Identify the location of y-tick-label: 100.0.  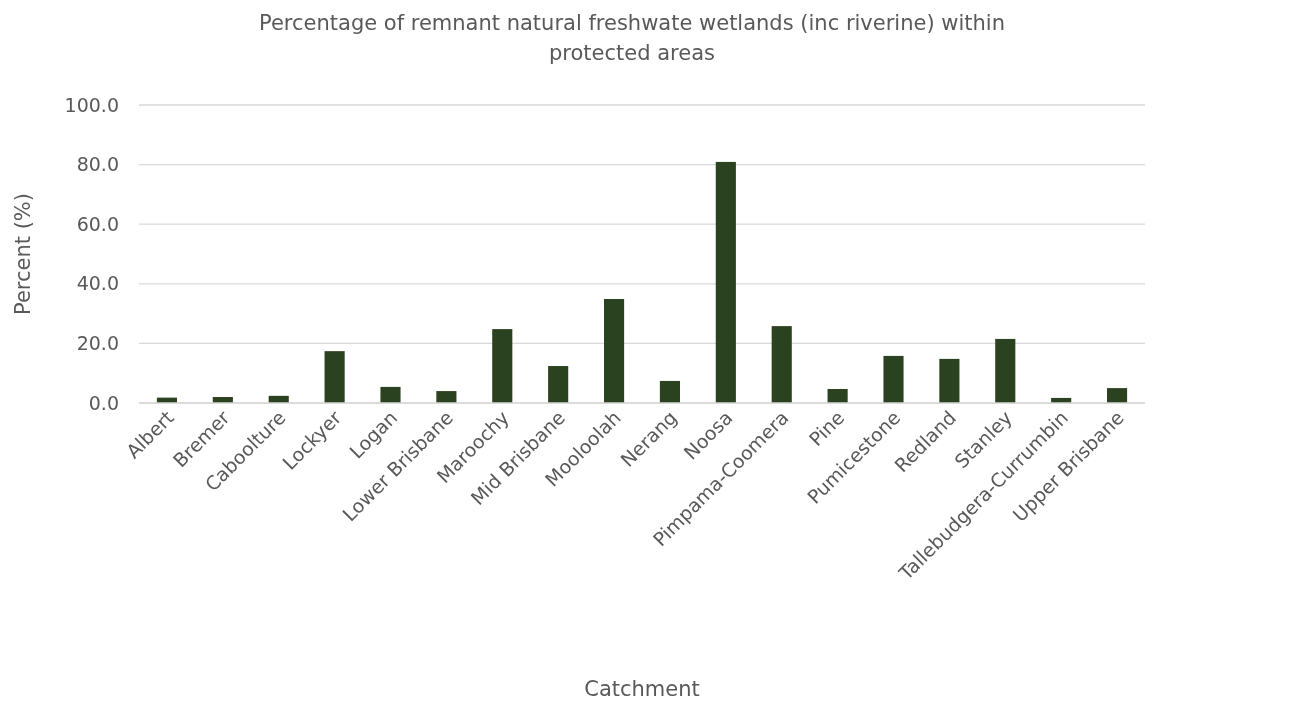
(91, 104).